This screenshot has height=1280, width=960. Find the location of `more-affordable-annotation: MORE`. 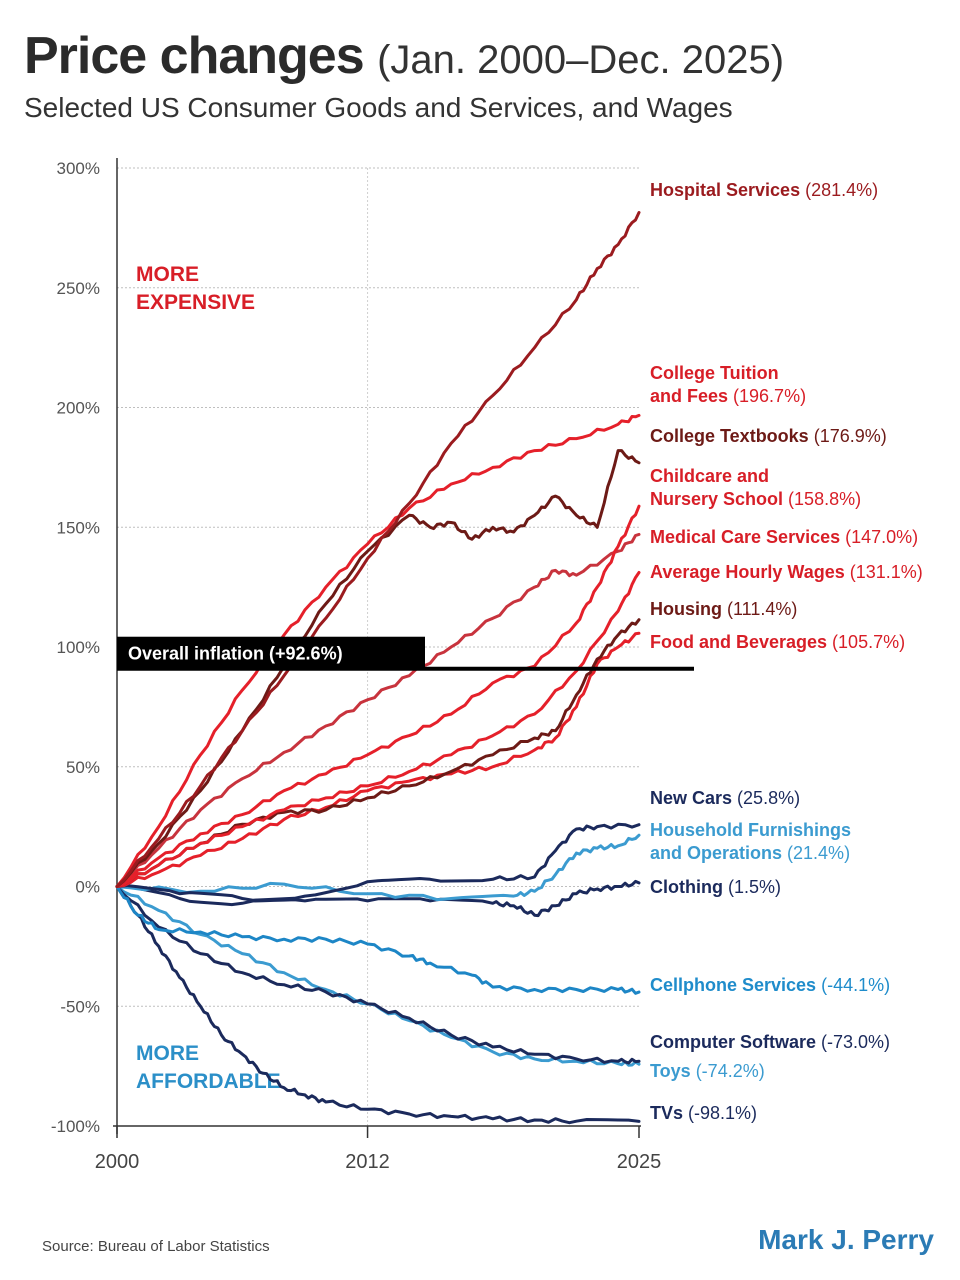

more-affordable-annotation: MORE is located at coordinates (167, 1053).